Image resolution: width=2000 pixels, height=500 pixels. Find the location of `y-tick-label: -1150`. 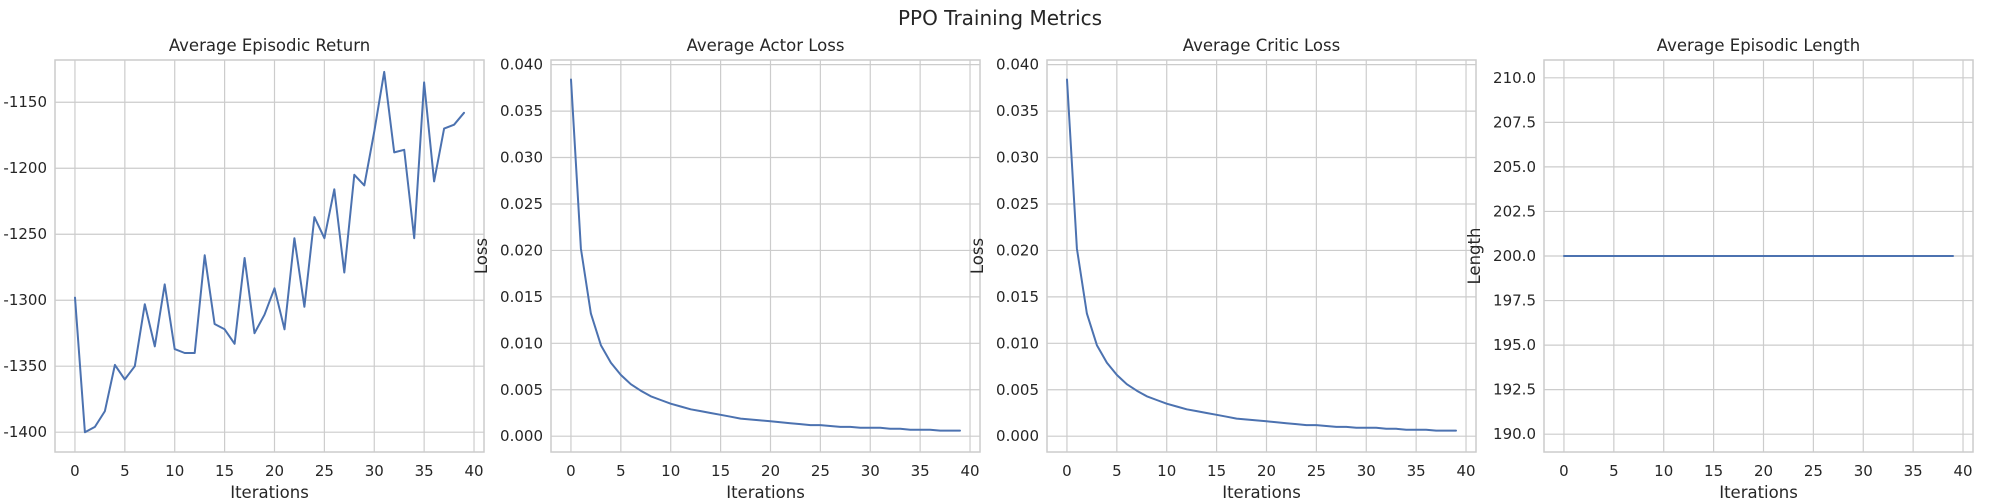

y-tick-label: -1150 is located at coordinates (25, 102).